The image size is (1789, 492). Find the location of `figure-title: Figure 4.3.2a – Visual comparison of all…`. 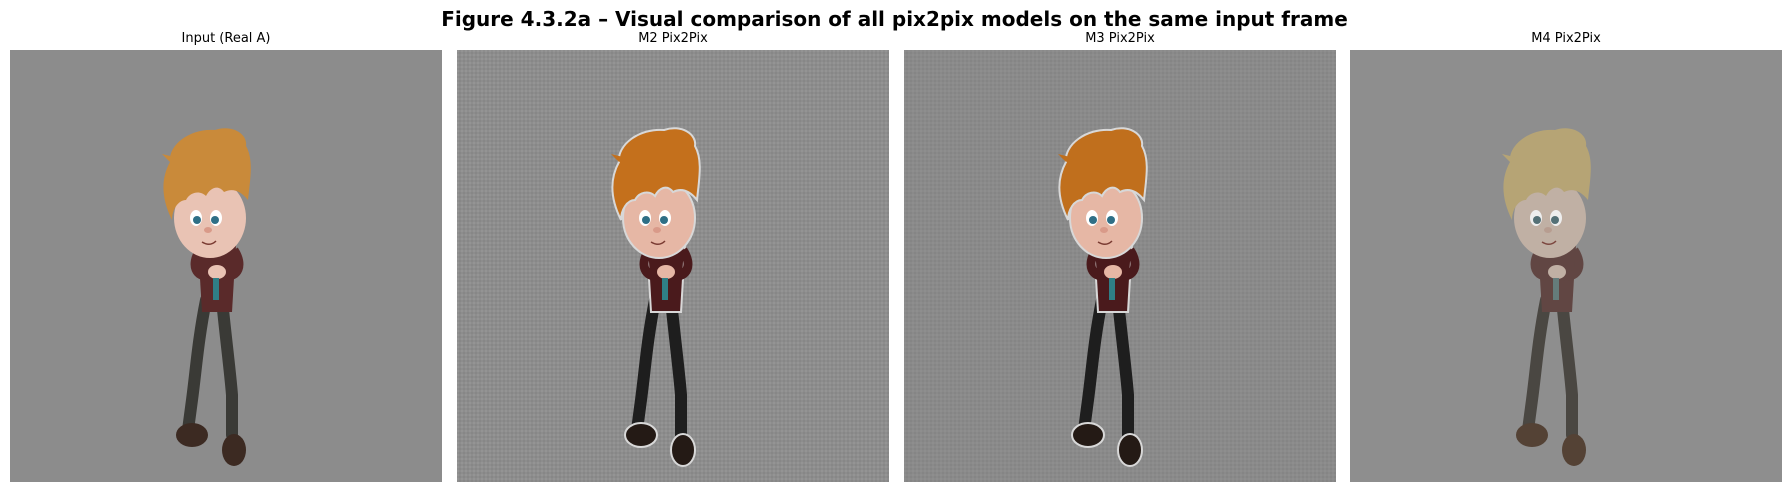

figure-title: Figure 4.3.2a – Visual comparison of all… is located at coordinates (894, 19).